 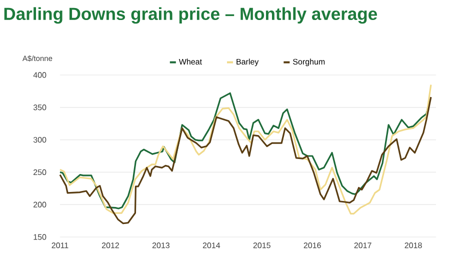 I want to click on x-tick-label: 2012, so click(x=110, y=245).